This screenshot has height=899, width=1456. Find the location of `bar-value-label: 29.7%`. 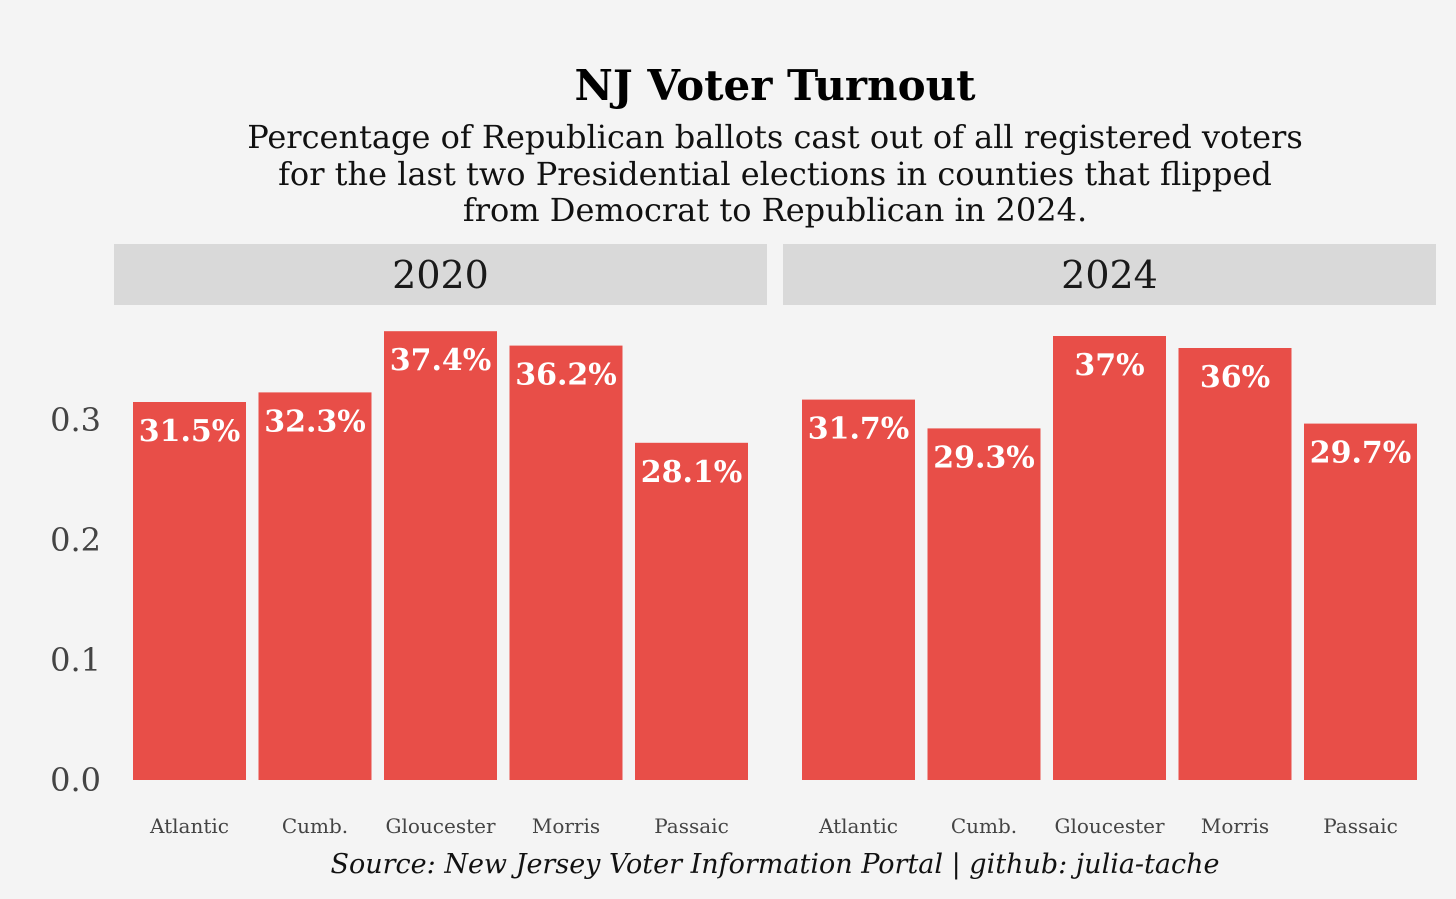

bar-value-label: 29.7% is located at coordinates (1361, 453).